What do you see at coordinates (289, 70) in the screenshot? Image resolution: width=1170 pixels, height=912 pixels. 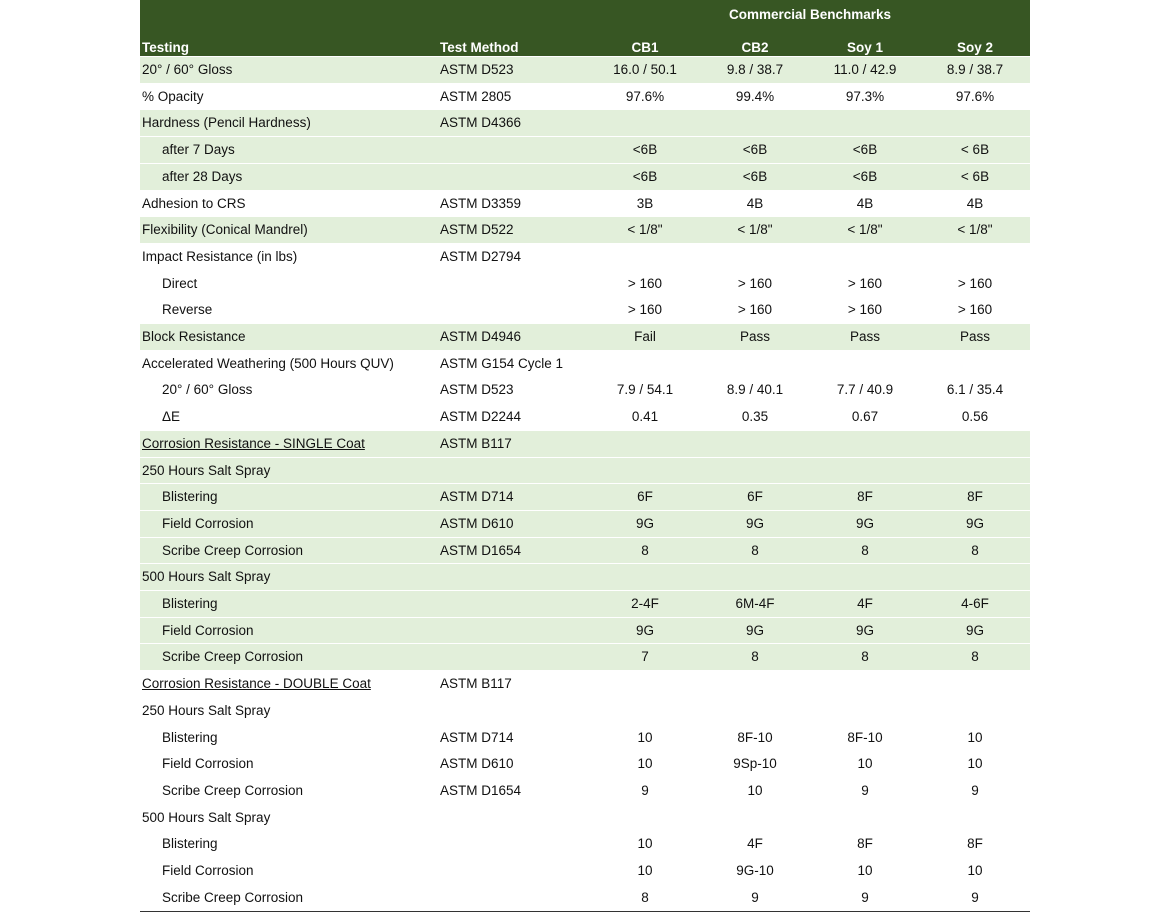 I see `row-label: 20° / 60° Gloss` at bounding box center [289, 70].